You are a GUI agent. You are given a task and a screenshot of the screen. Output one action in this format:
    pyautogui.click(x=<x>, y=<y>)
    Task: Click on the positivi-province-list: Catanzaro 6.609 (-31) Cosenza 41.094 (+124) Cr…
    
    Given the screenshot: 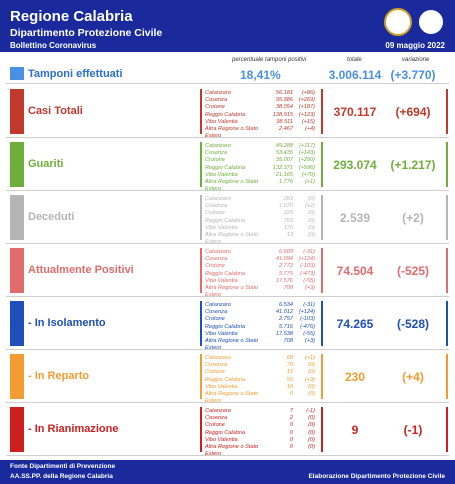 What is the action you would take?
    pyautogui.click(x=260, y=274)
    